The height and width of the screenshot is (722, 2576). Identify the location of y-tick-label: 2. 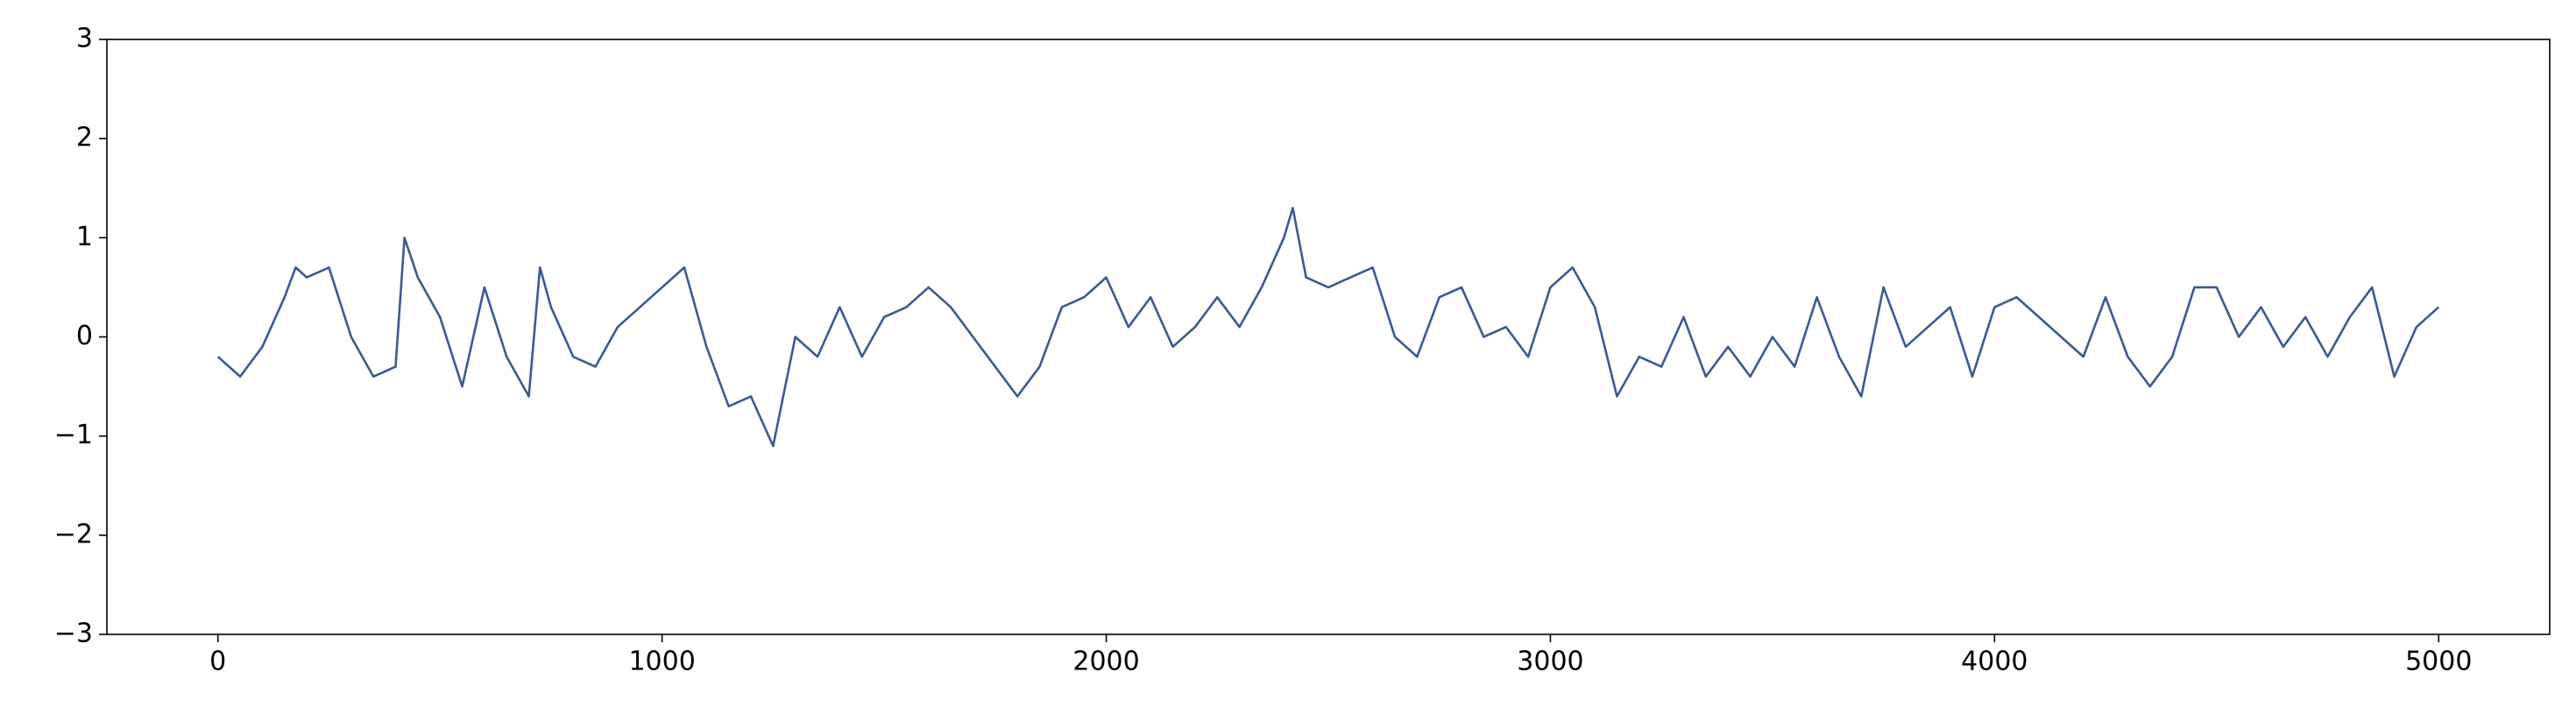
(84, 138).